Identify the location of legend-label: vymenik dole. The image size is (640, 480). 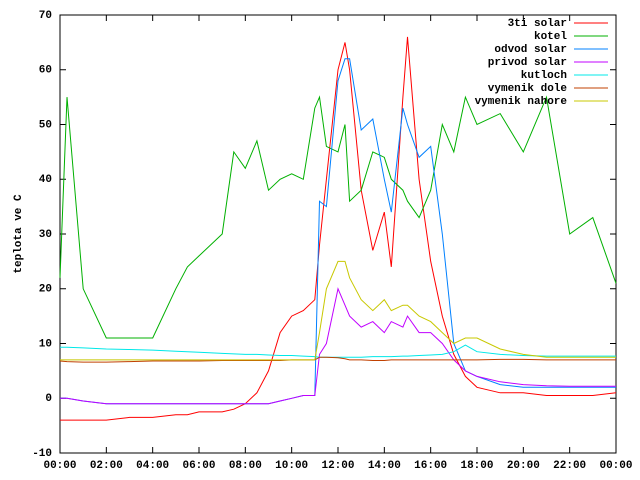
(528, 89).